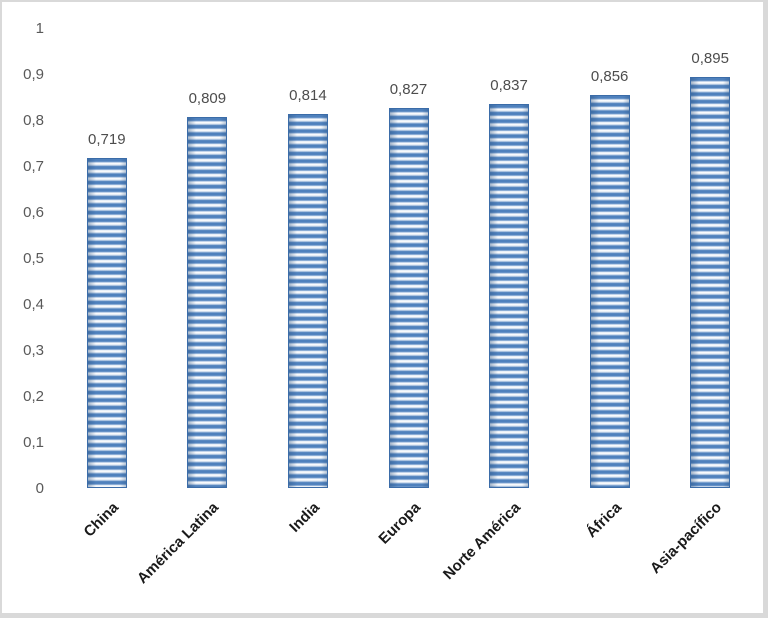 The height and width of the screenshot is (618, 768). What do you see at coordinates (33, 166) in the screenshot?
I see `y-axis-tick-label: 0,7` at bounding box center [33, 166].